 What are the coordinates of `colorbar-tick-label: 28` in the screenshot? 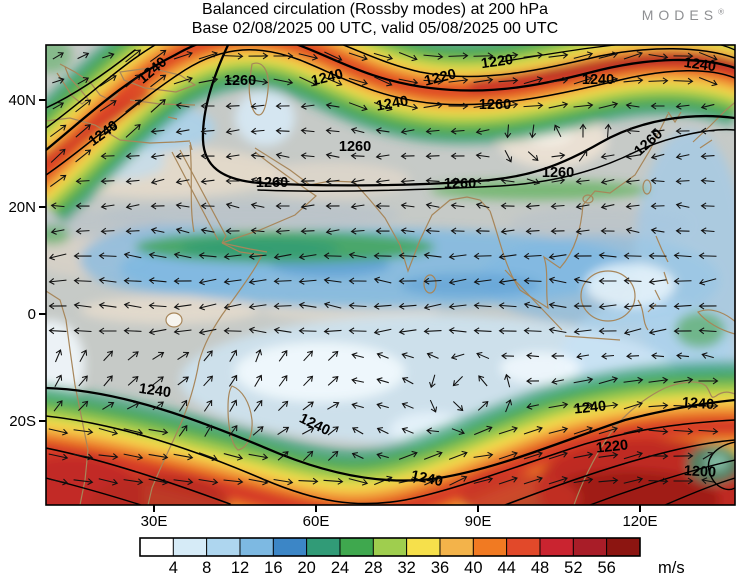 It's located at (373, 566).